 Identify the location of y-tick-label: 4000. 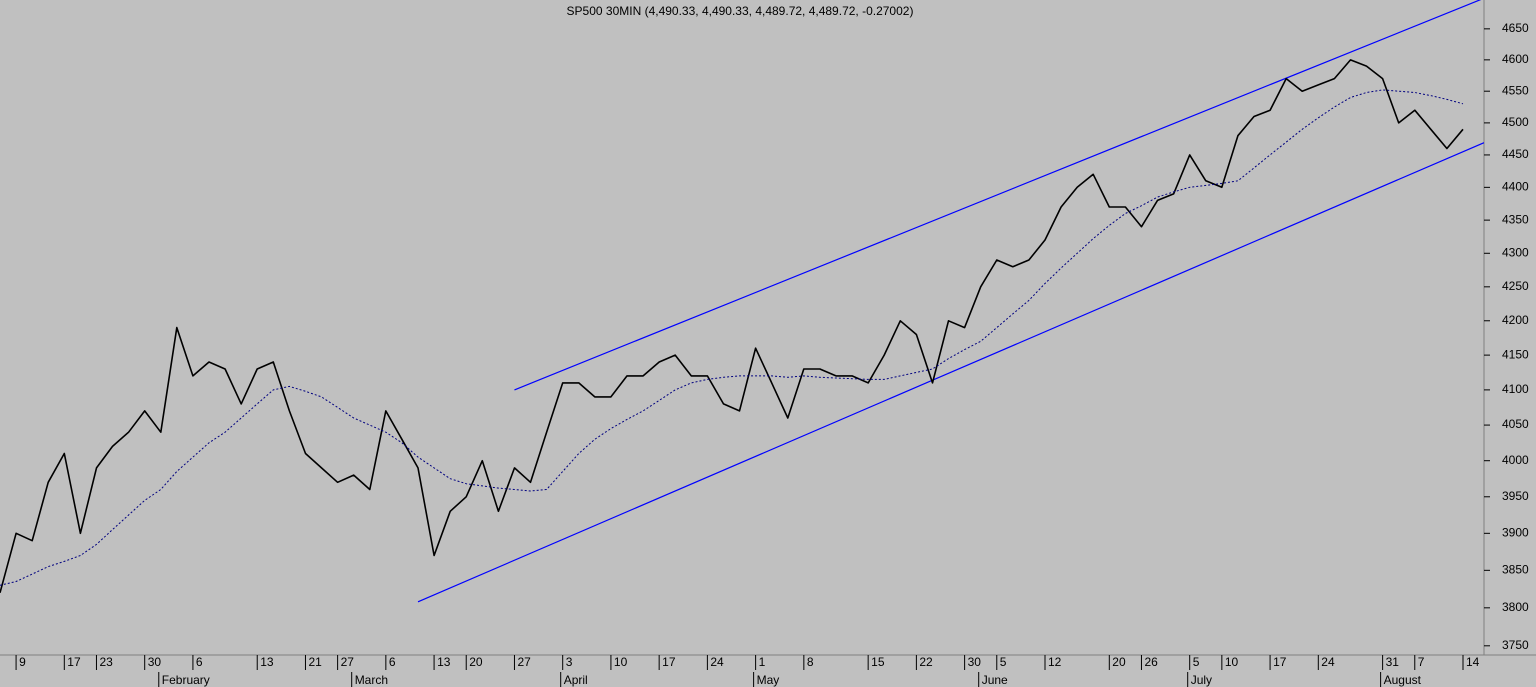
(1515, 460).